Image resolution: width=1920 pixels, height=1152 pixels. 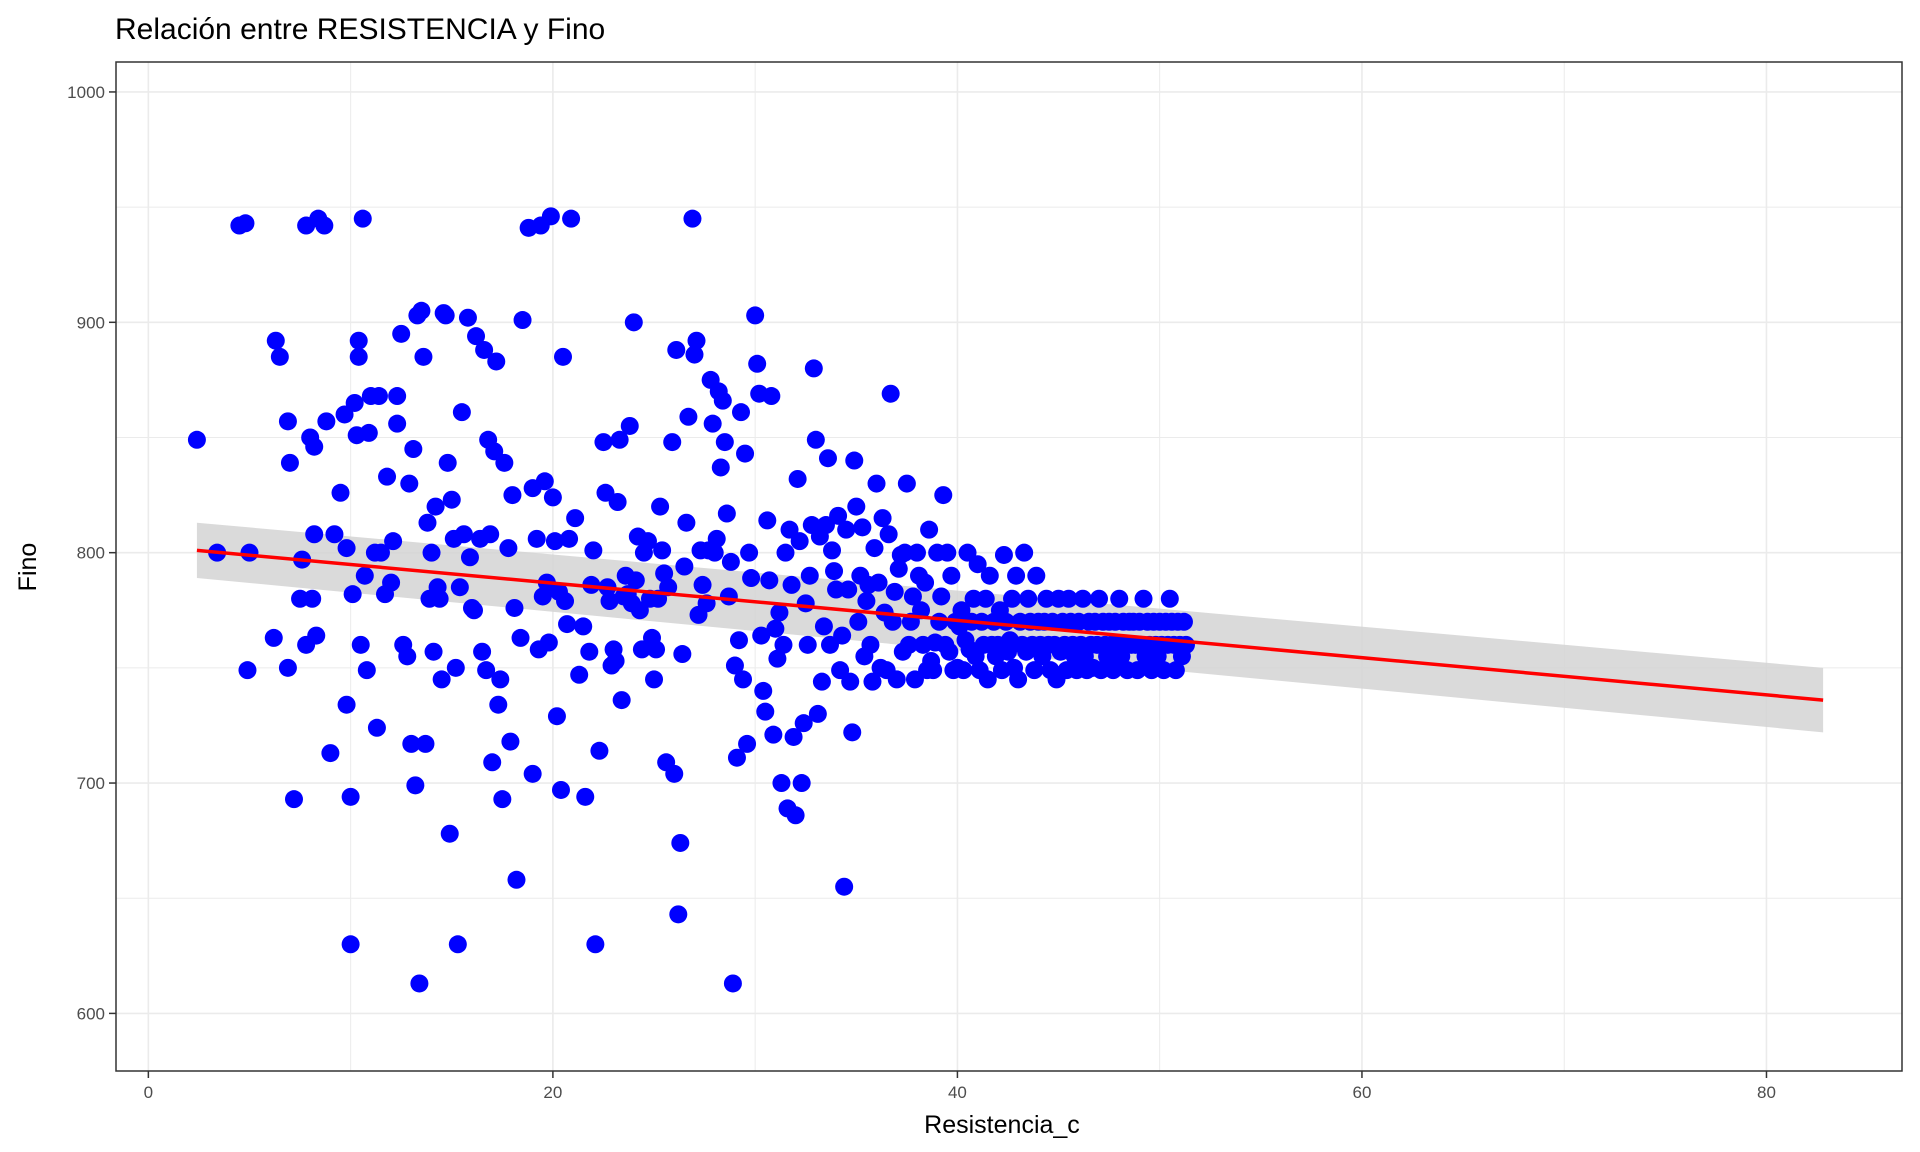 What do you see at coordinates (91, 553) in the screenshot?
I see `y-axis: 600 700 800 900 1000` at bounding box center [91, 553].